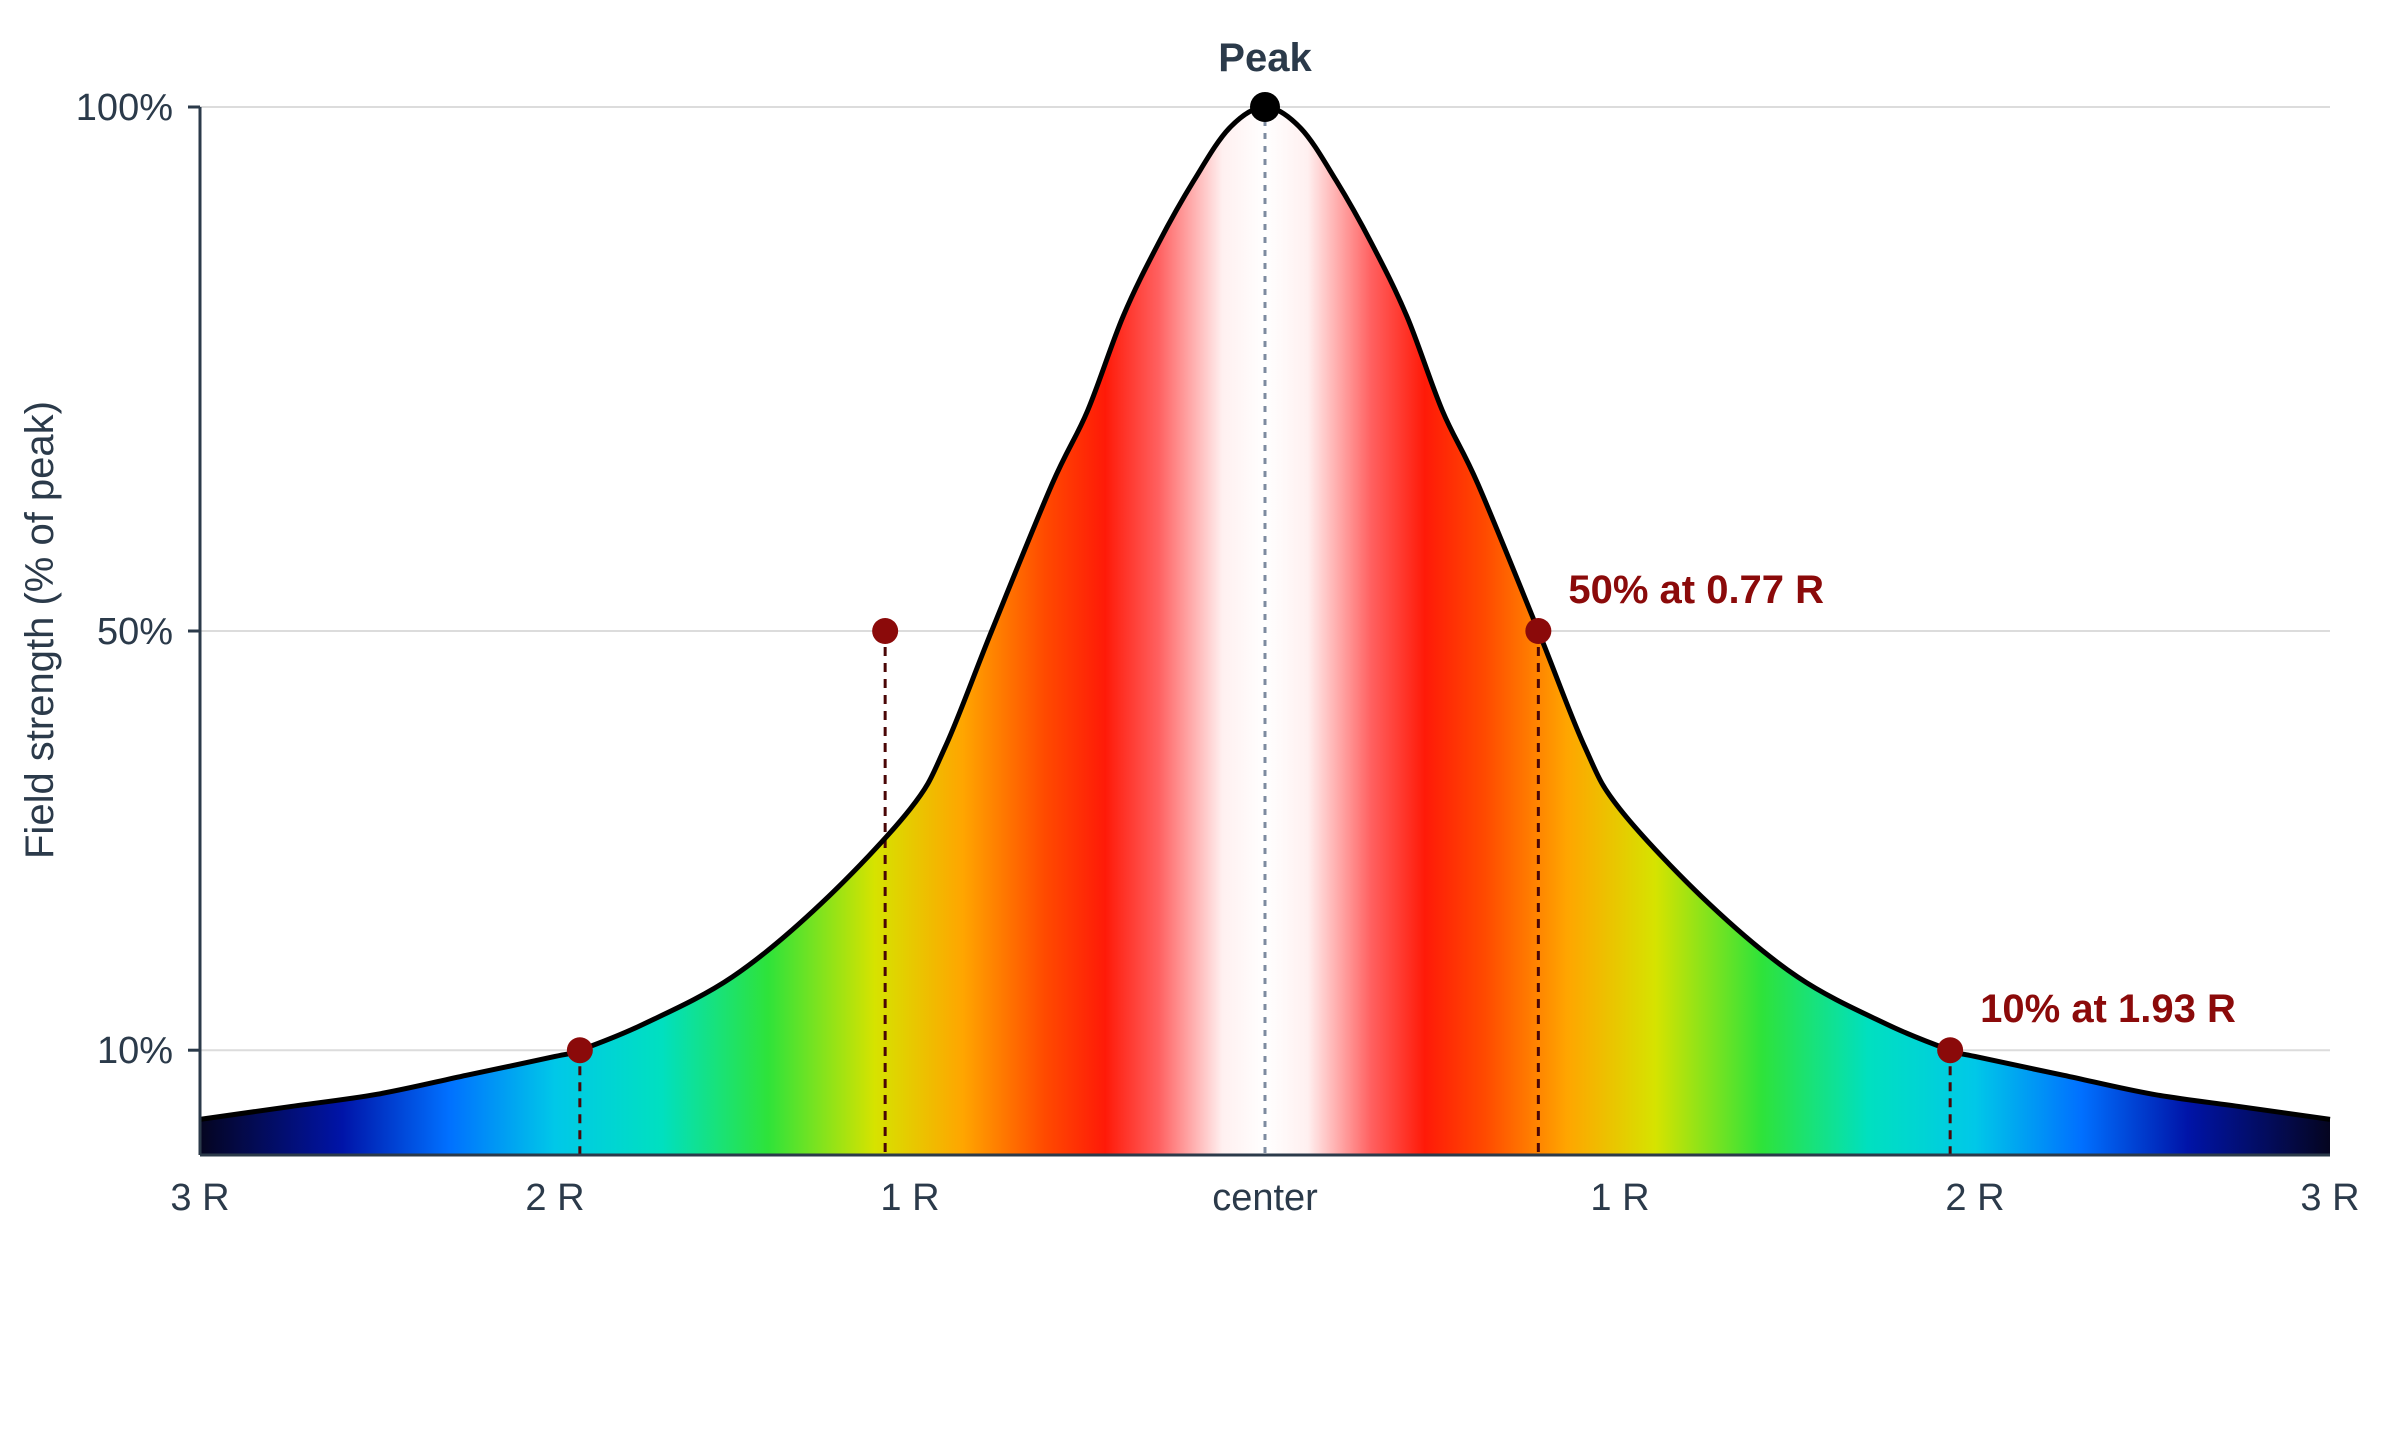 This screenshot has height=1448, width=2400. I want to click on marker-annotation: 10% at 1.93 R, so click(2108, 1009).